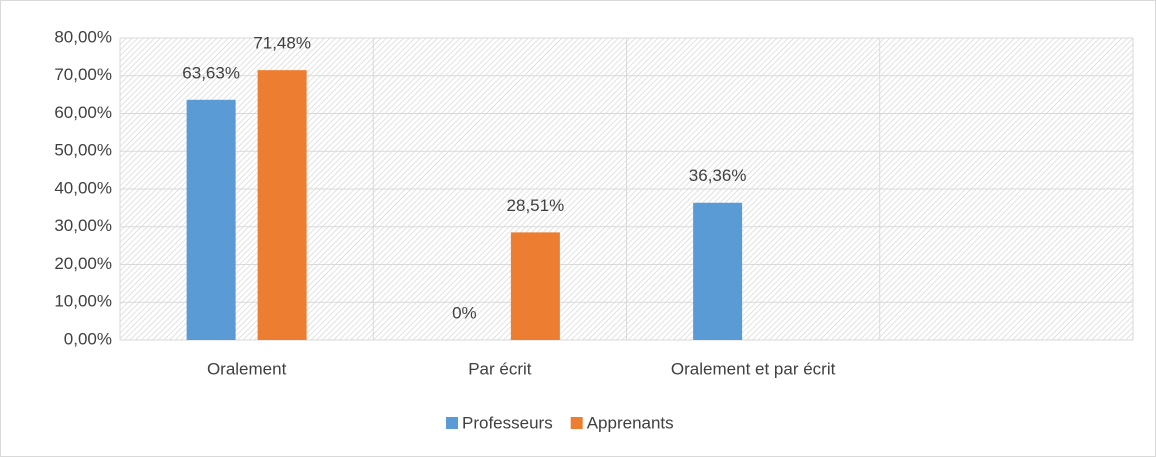 Image resolution: width=1156 pixels, height=457 pixels. Describe the element at coordinates (83, 187) in the screenshot. I see `y-tick-label: 40,00%` at that location.